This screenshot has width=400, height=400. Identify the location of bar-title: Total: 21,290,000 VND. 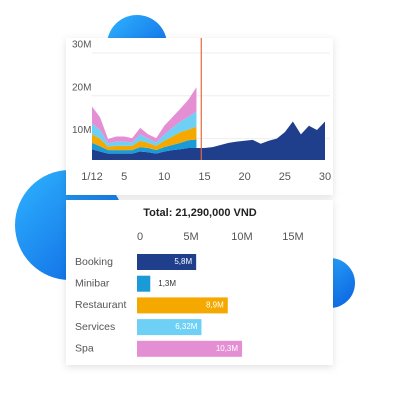
(200, 213).